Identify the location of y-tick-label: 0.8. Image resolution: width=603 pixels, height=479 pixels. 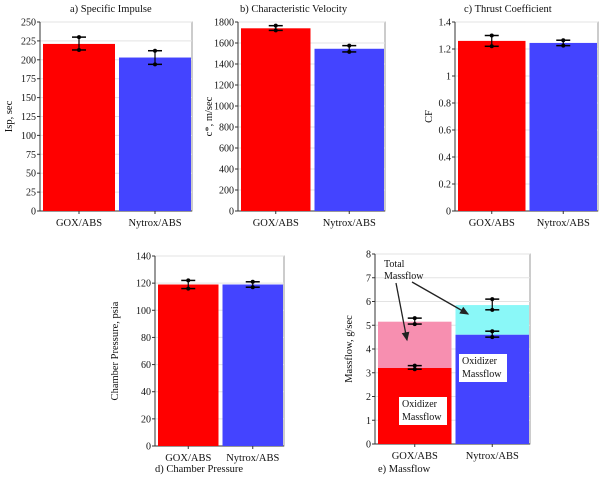
(445, 104).